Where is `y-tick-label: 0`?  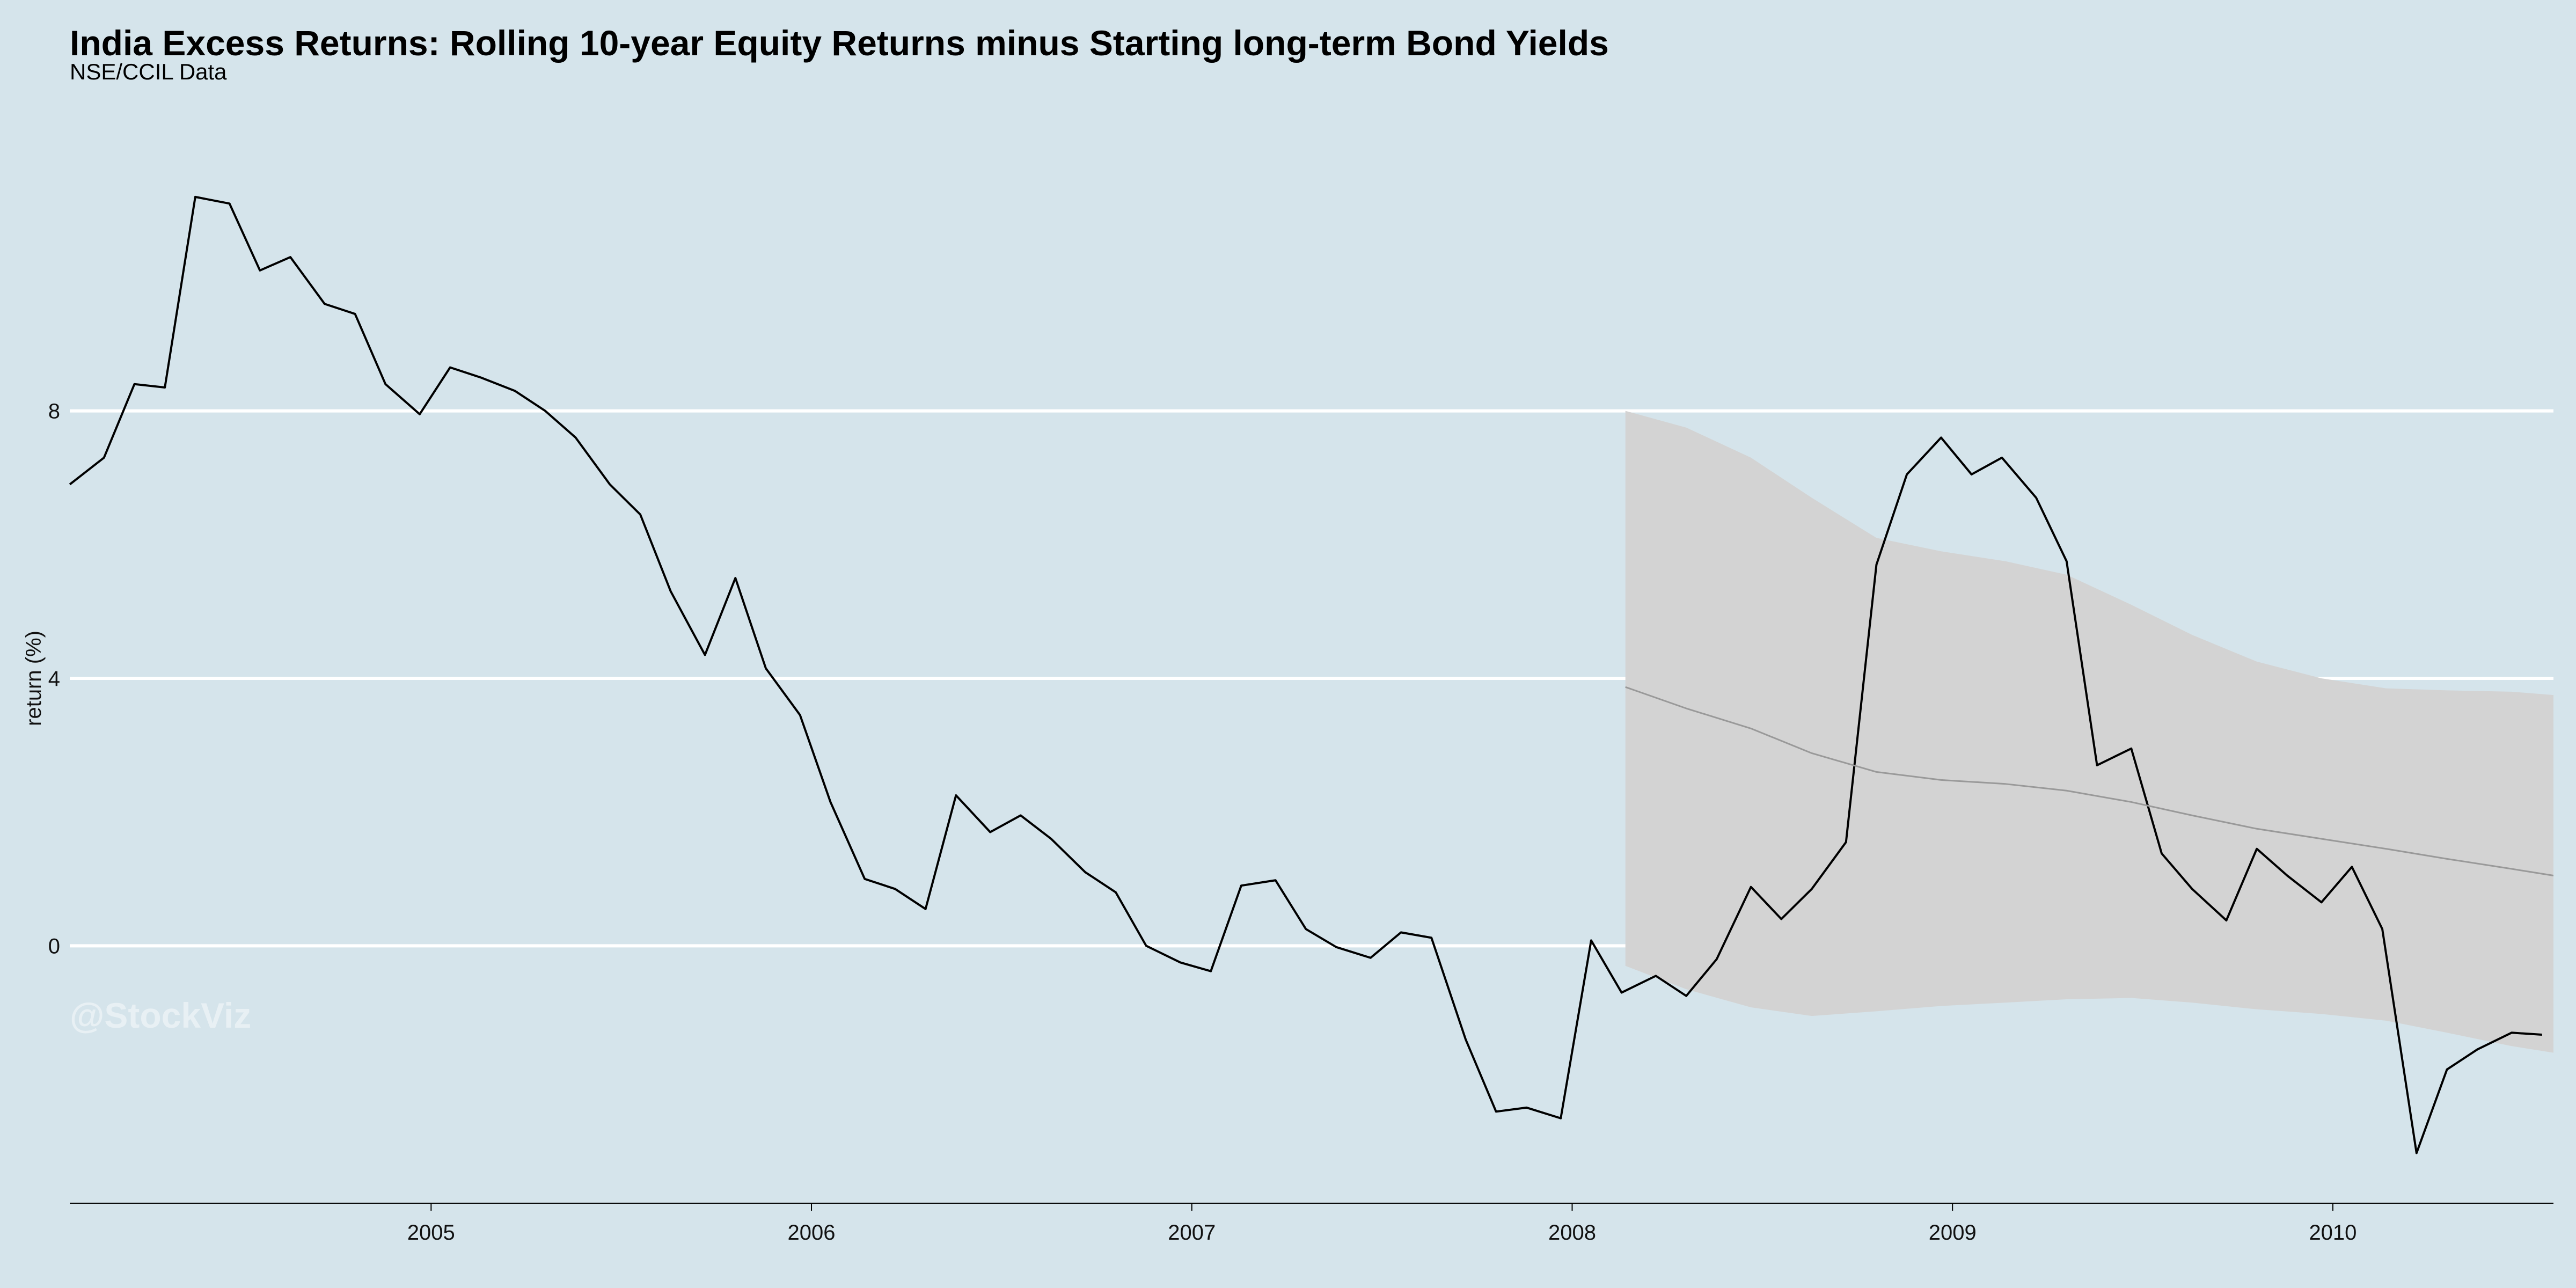 y-tick-label: 0 is located at coordinates (54, 946).